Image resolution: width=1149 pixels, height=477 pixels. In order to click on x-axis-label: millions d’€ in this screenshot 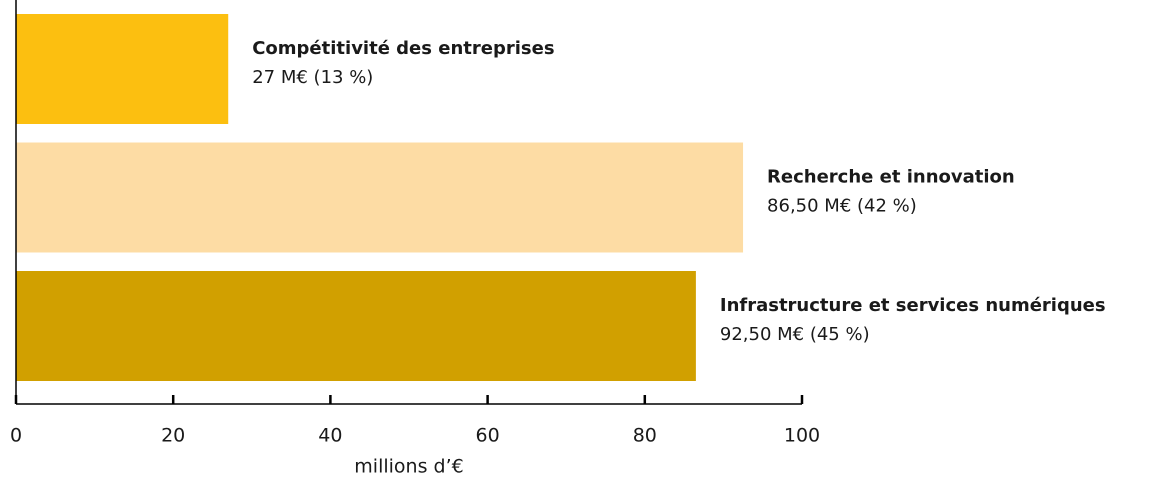, I will do `click(408, 466)`.